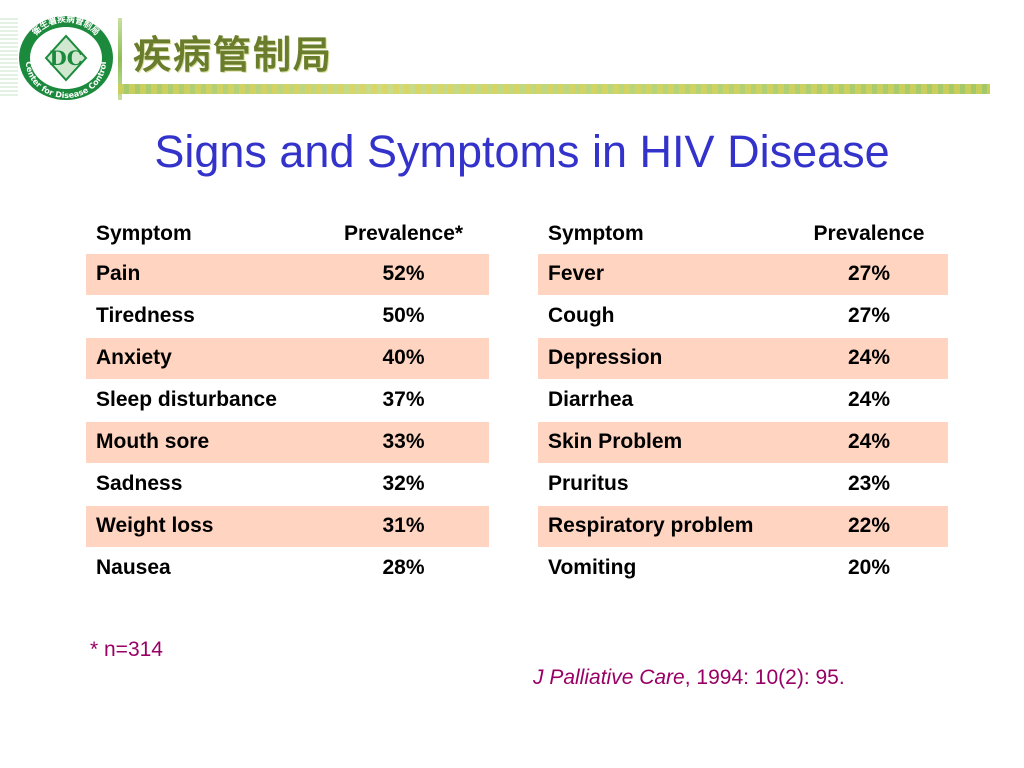 This screenshot has width=1024, height=768. I want to click on table-row: Pruritus 23%, so click(743, 484).